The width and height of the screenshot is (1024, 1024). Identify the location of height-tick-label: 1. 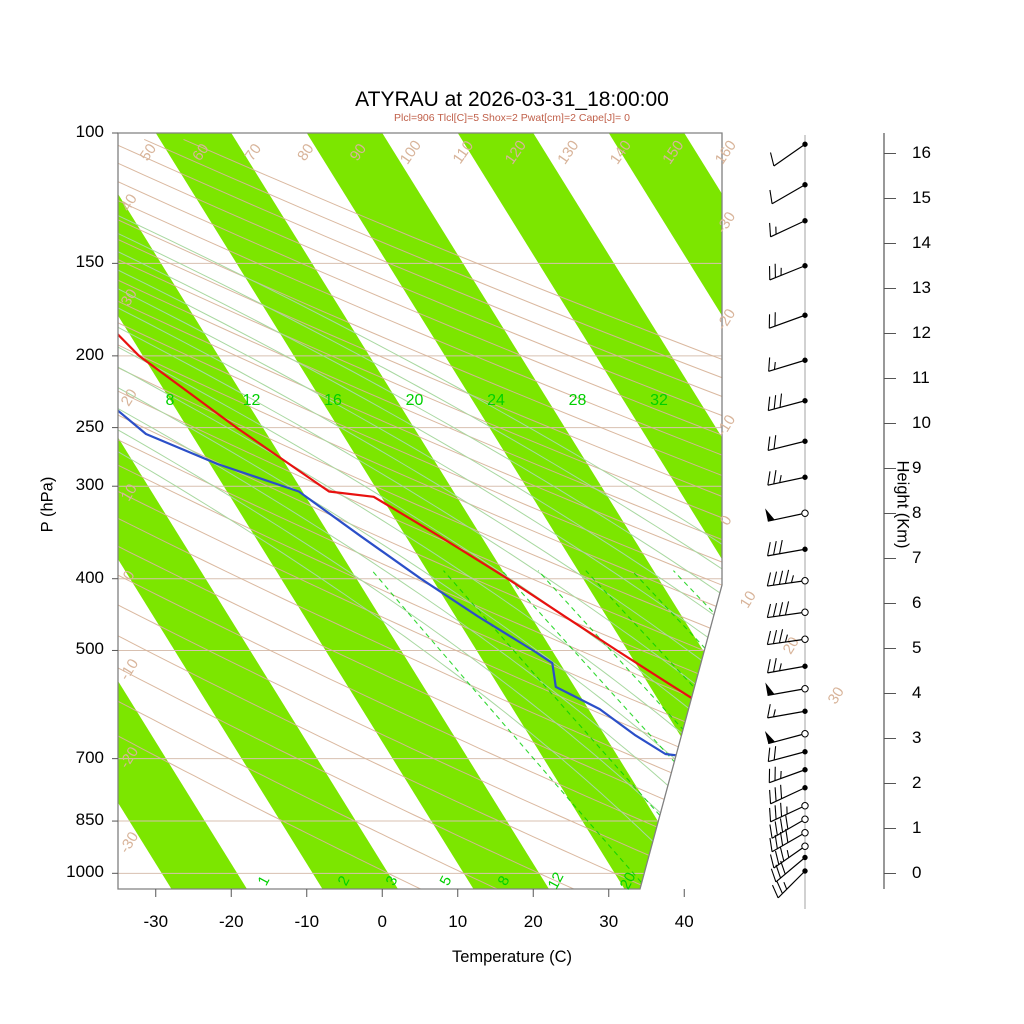
(917, 828).